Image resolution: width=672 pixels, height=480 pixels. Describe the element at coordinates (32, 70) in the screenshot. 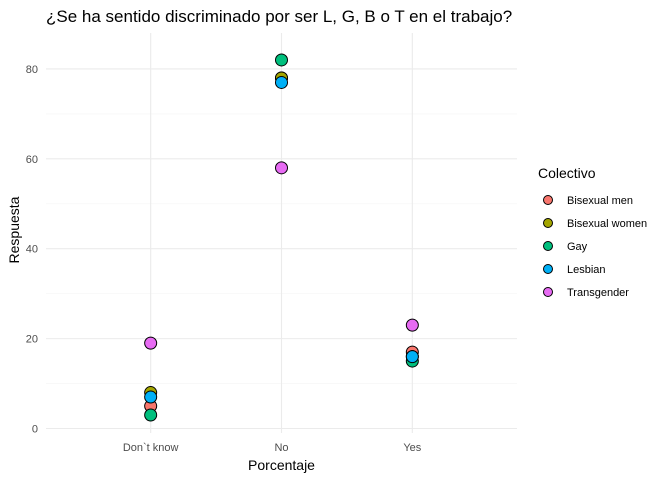

I see `y-tick-label: 80` at that location.